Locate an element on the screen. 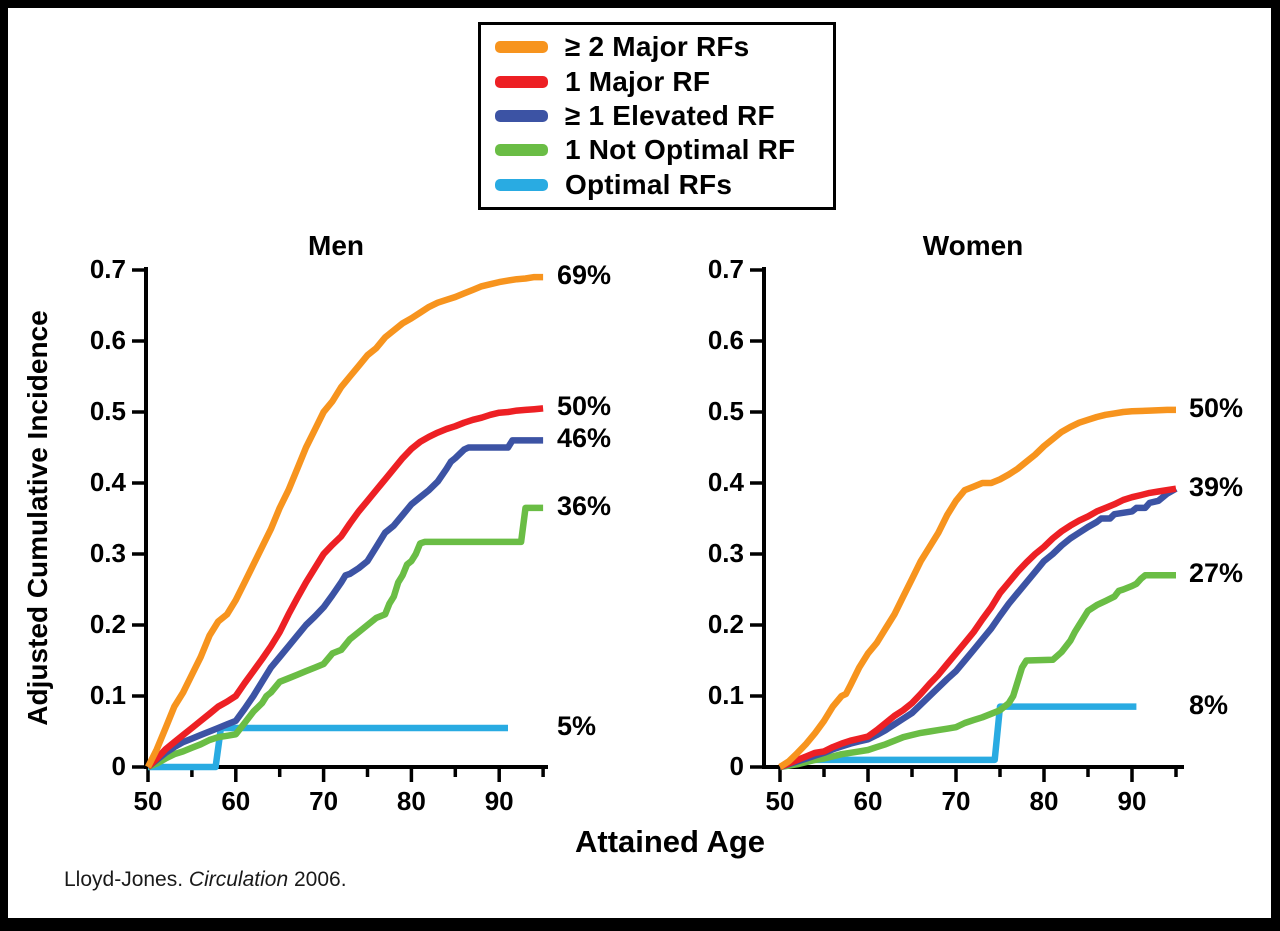  y-axis-label: Adjusted Cumulative Incidence is located at coordinates (37, 518).